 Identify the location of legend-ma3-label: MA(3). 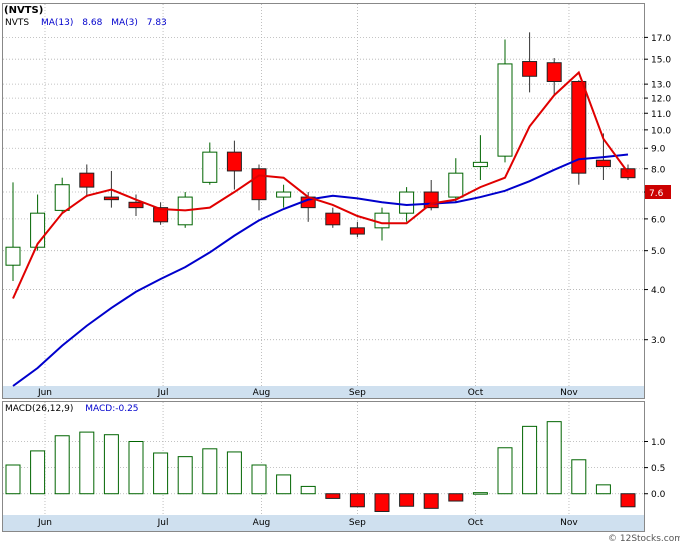
(124, 23).